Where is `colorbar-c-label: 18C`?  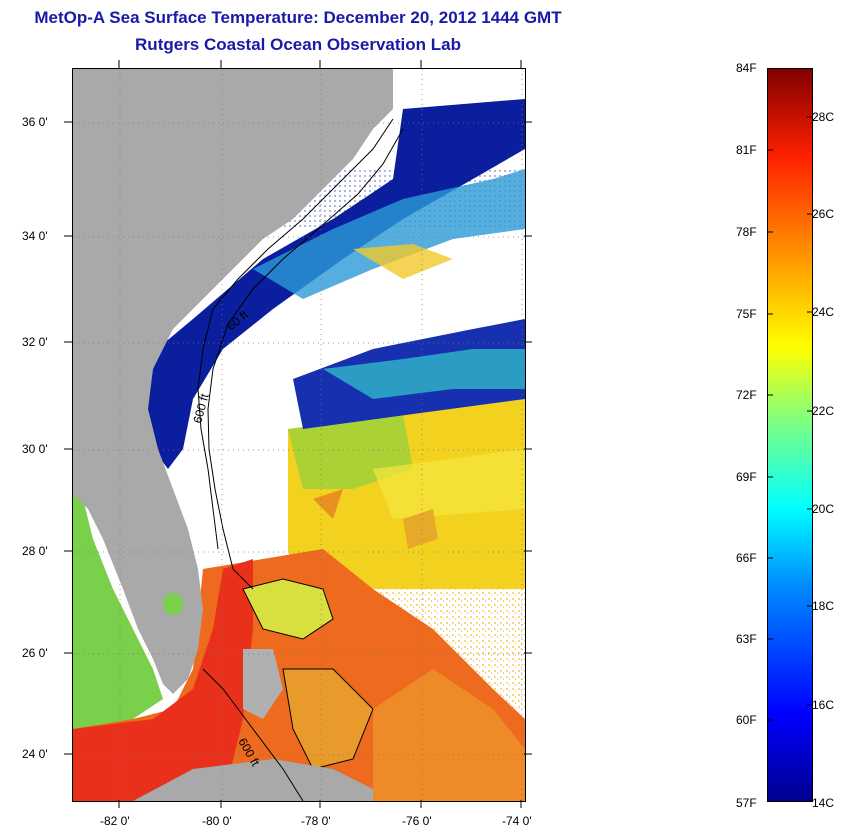
colorbar-c-label: 18C is located at coordinates (823, 606).